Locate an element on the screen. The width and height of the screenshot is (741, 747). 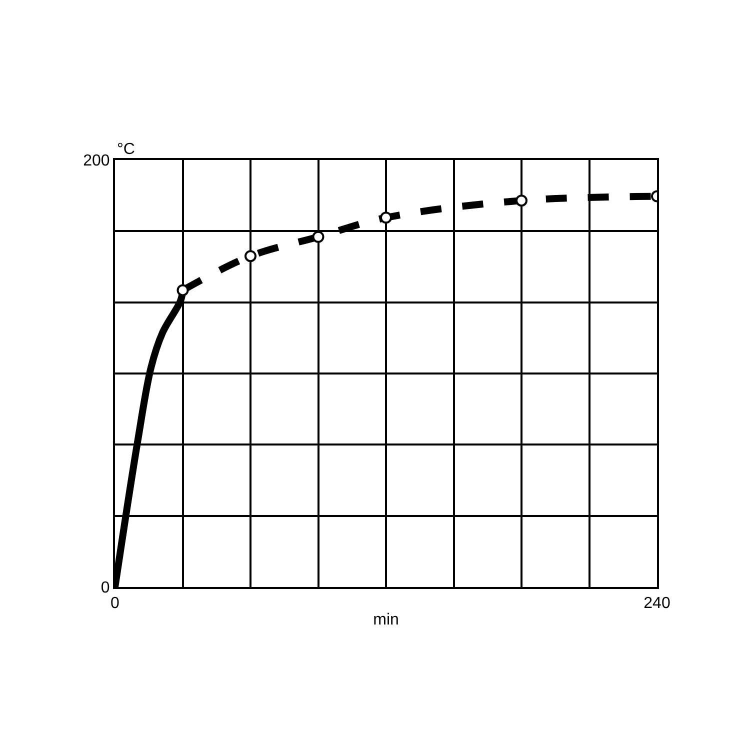
x-tick-label: 240 is located at coordinates (657, 603).